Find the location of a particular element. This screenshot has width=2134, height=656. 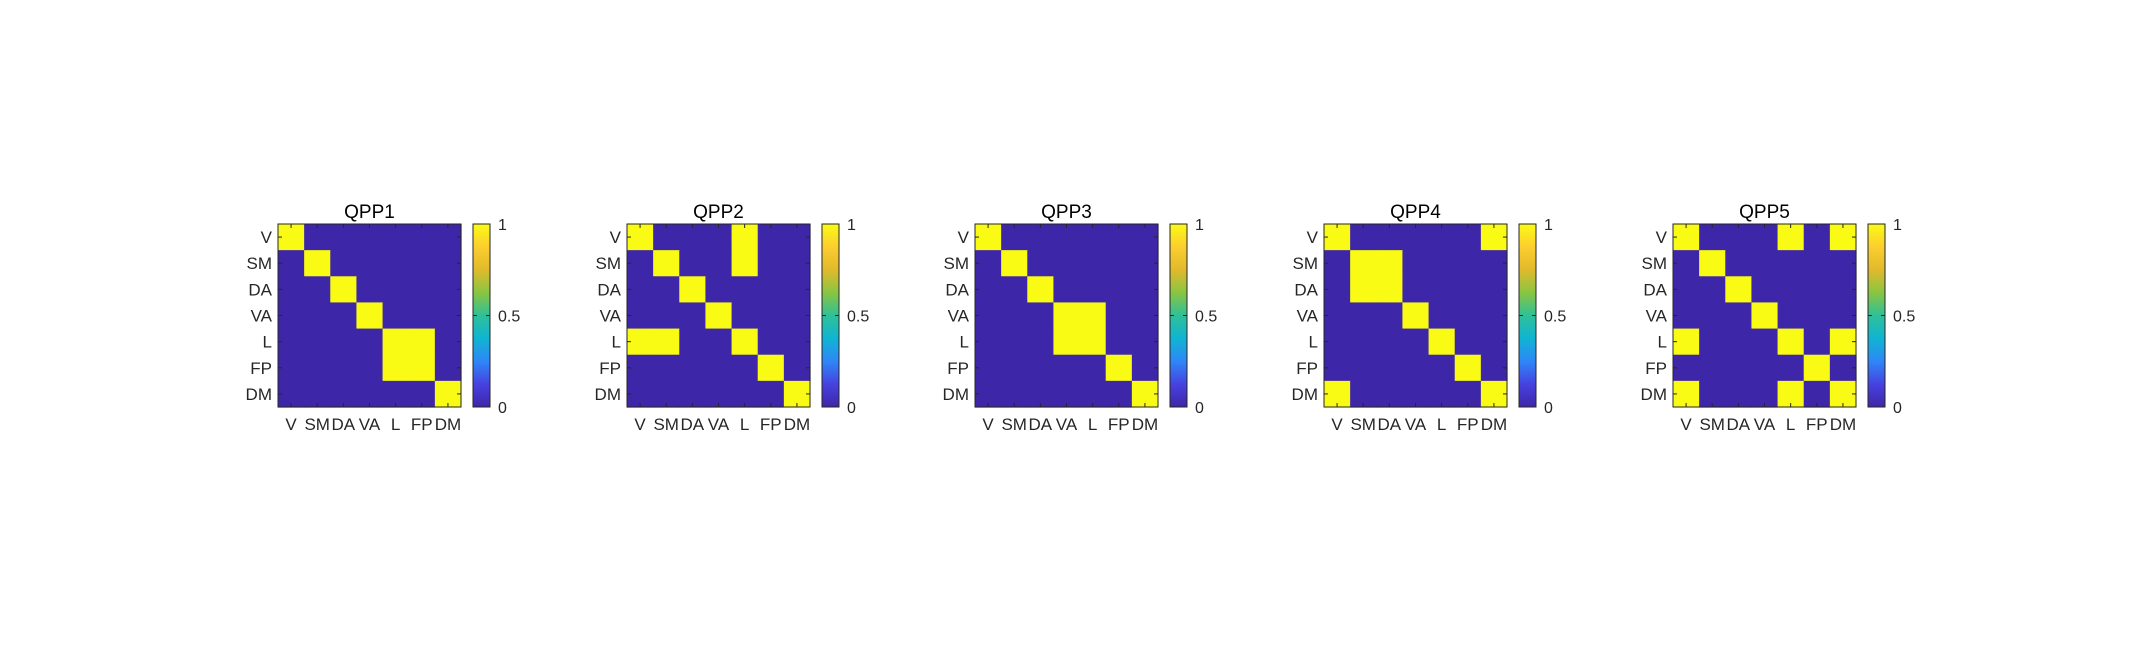

y-tick-label: VA is located at coordinates (1657, 316).